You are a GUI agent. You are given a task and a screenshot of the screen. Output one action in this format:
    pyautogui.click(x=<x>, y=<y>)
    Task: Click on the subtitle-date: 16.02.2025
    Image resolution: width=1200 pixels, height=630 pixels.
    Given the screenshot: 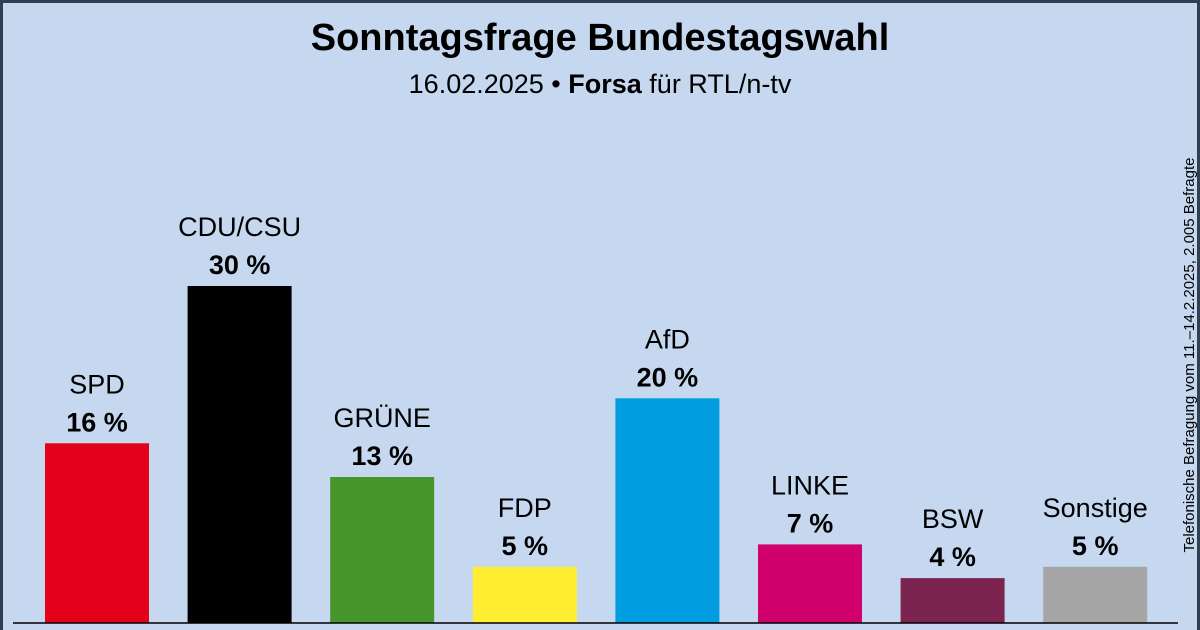 What is the action you would take?
    pyautogui.click(x=476, y=84)
    